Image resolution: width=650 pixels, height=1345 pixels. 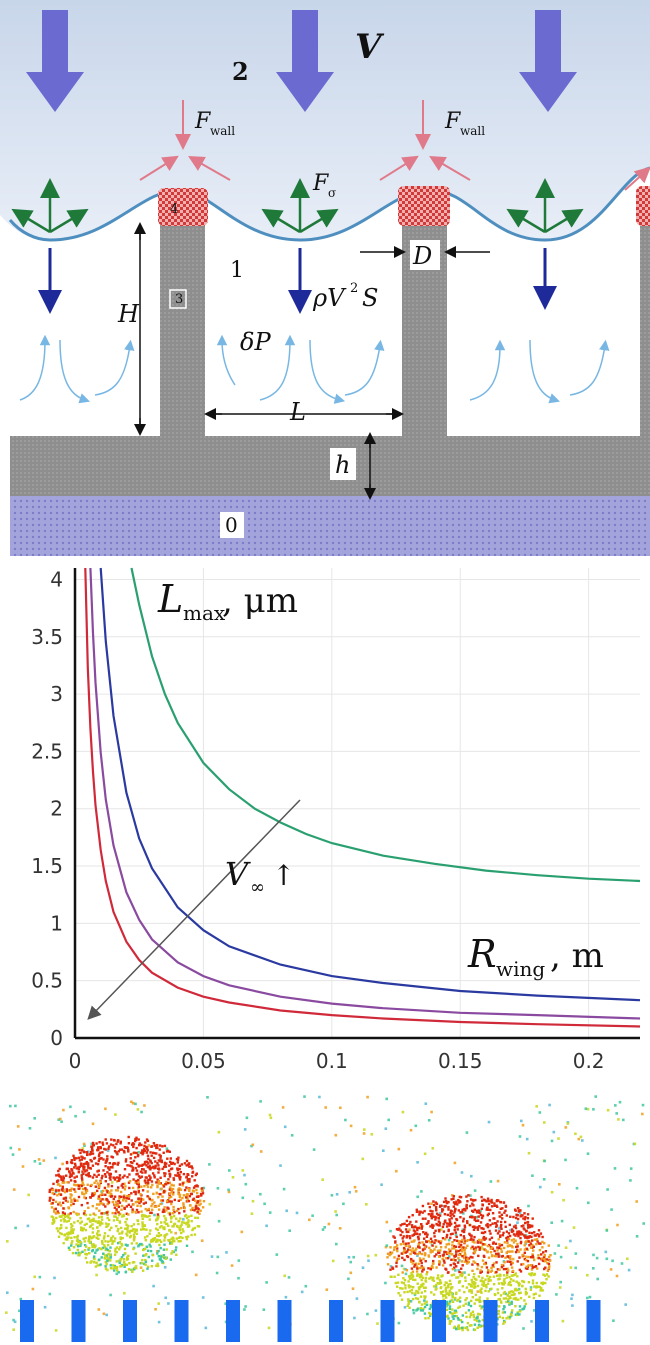 What do you see at coordinates (47, 637) in the screenshot?
I see `y-tick-label-7: 3.5` at bounding box center [47, 637].